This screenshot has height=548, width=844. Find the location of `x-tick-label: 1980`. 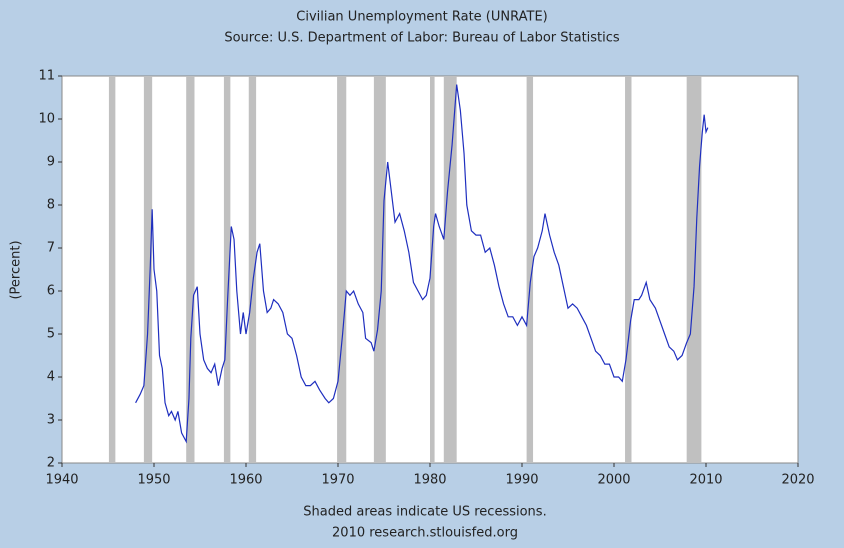

x-tick-label: 1980 is located at coordinates (429, 480).